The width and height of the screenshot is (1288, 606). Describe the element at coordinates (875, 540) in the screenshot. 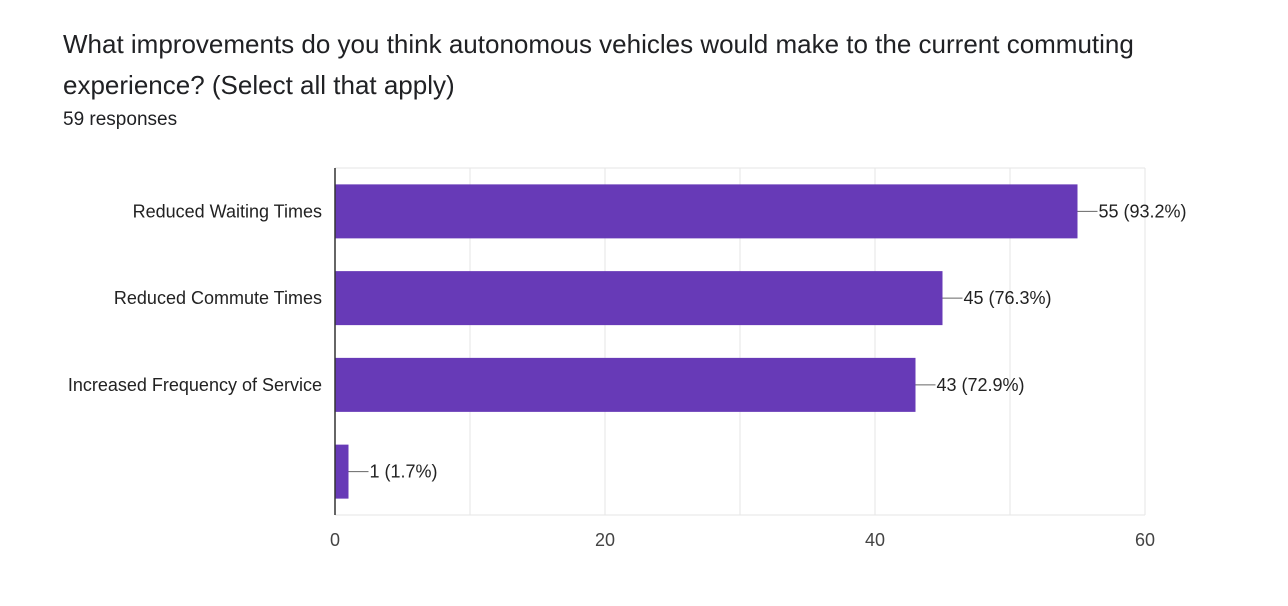

I see `x-tick-label: 40` at that location.